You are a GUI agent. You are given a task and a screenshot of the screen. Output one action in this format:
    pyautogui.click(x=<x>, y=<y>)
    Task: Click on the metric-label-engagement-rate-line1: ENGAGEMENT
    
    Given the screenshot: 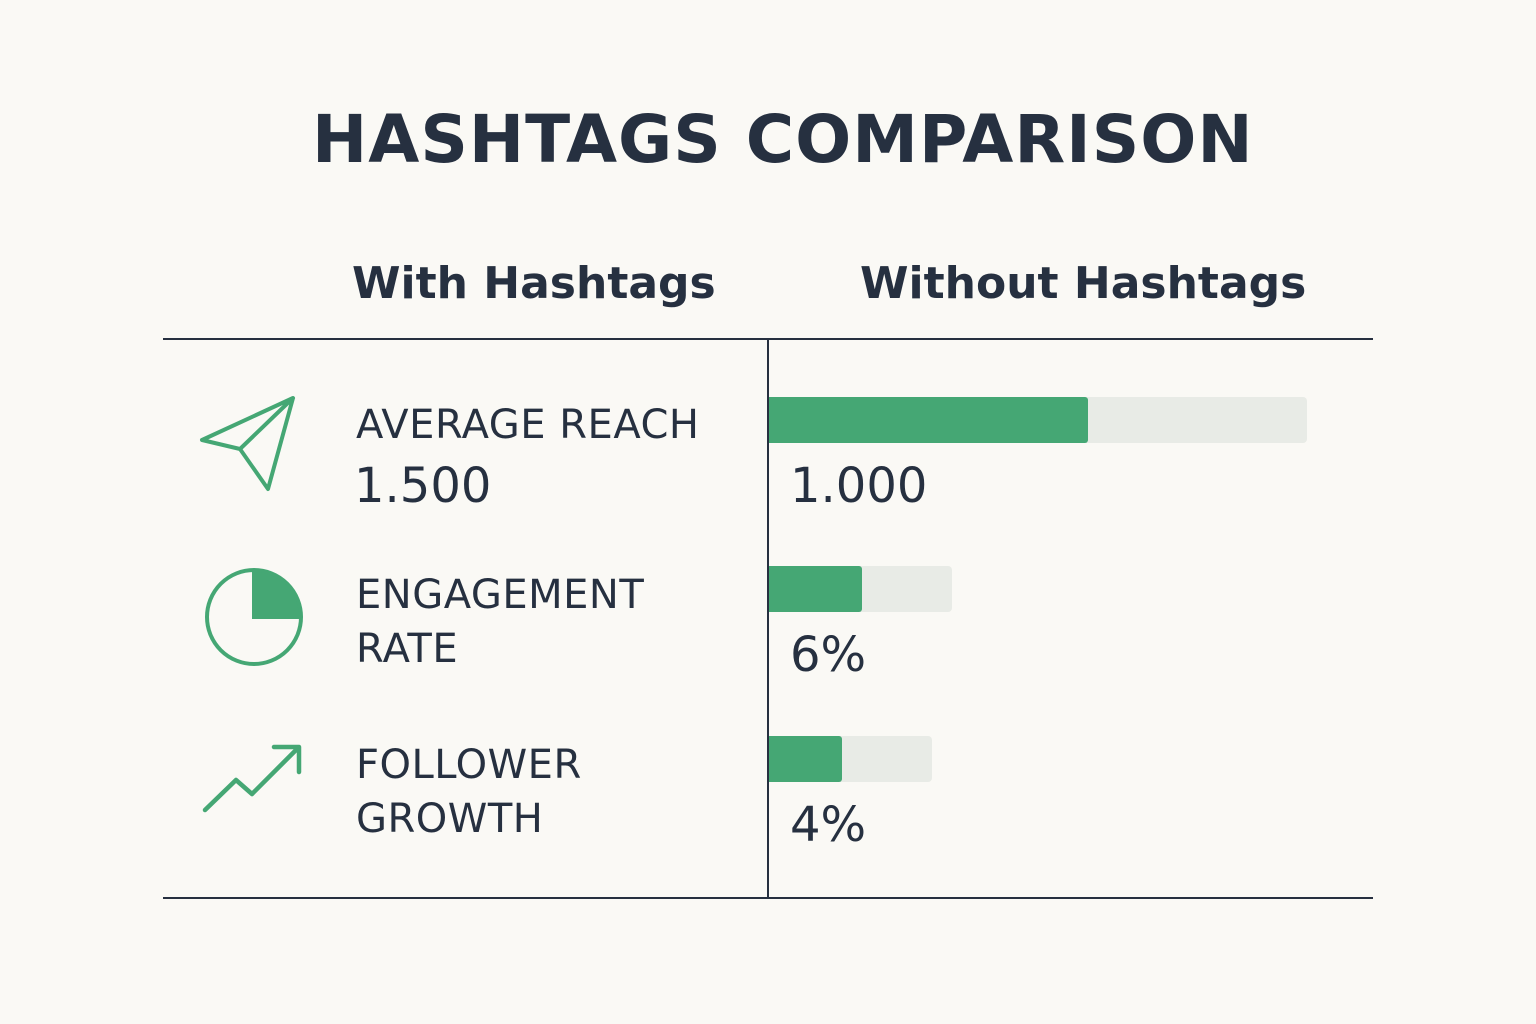 What is the action you would take?
    pyautogui.click(x=500, y=595)
    